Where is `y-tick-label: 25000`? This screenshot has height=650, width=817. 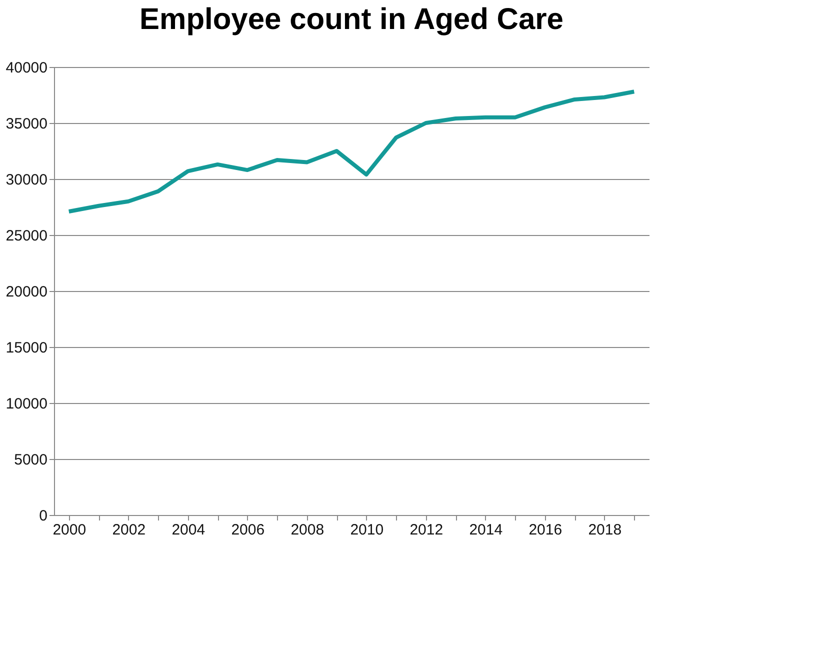
y-tick-label: 25000 is located at coordinates (27, 236).